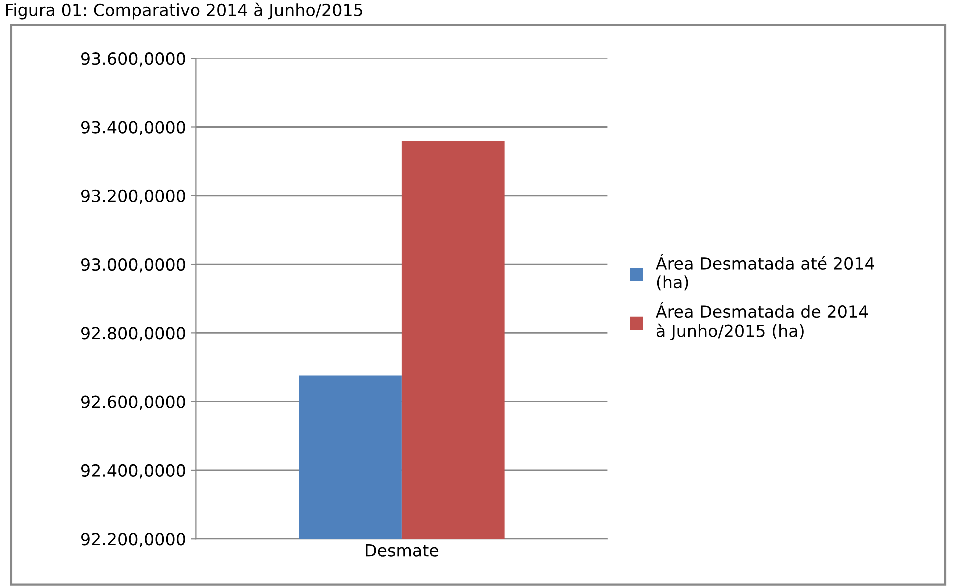  Describe the element at coordinates (402, 550) in the screenshot. I see `x-tick-label: Desmate` at that location.